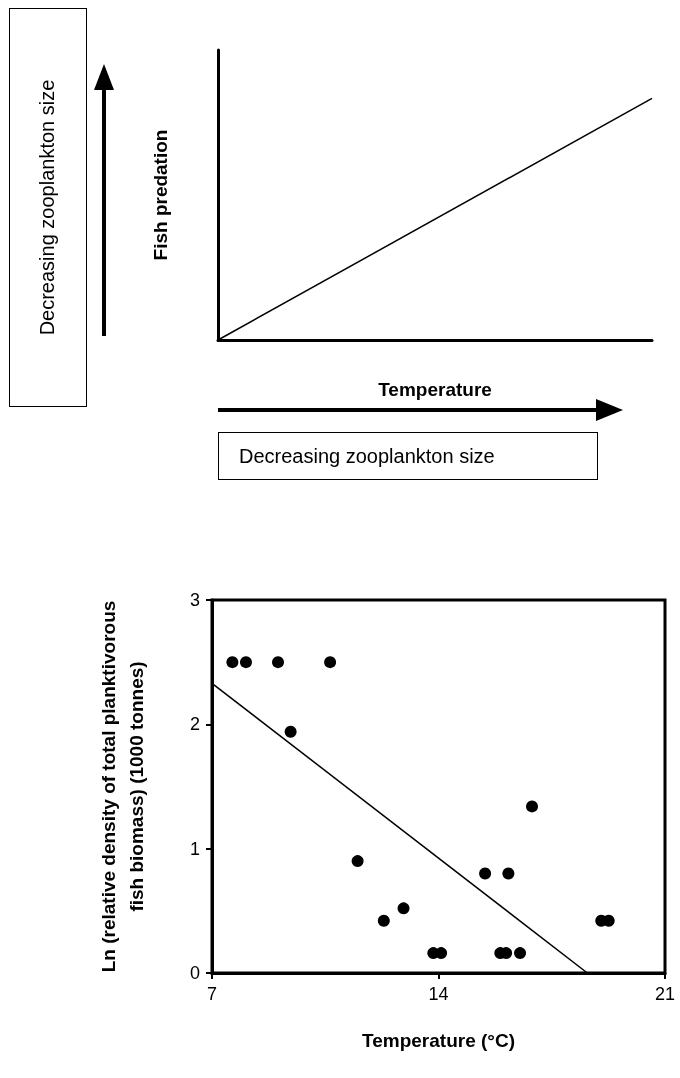 Image resolution: width=680 pixels, height=1078 pixels. I want to click on y-axis-title: Ln (relative density of total planktivorous fish biomass) (1000 tonnes), so click(122, 786).